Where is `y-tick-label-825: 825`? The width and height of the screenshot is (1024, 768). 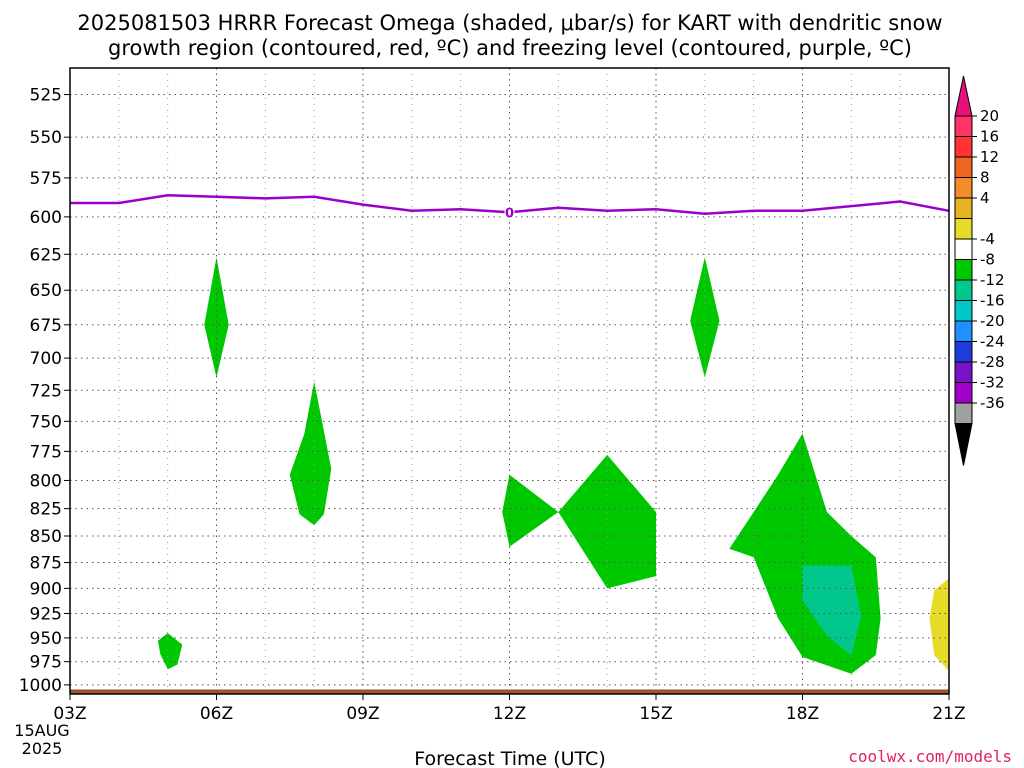
y-tick-label-825: 825 is located at coordinates (46, 510).